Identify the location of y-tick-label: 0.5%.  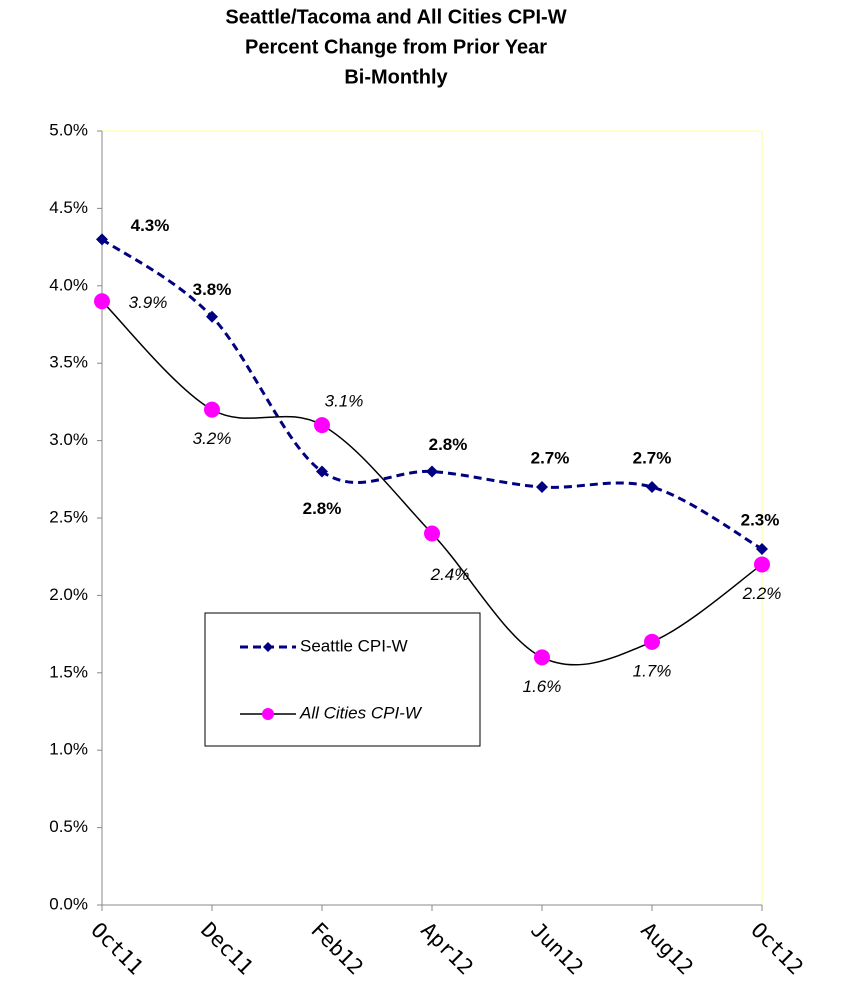
(68, 826).